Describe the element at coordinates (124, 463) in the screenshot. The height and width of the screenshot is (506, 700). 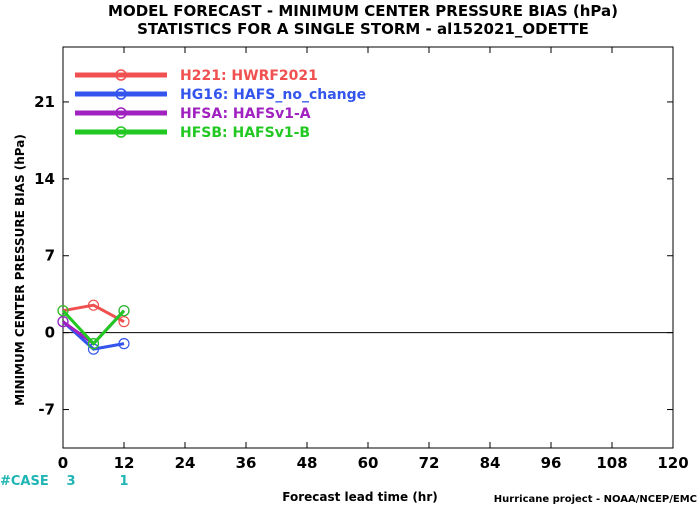
I see `x-tick-label: 12` at that location.